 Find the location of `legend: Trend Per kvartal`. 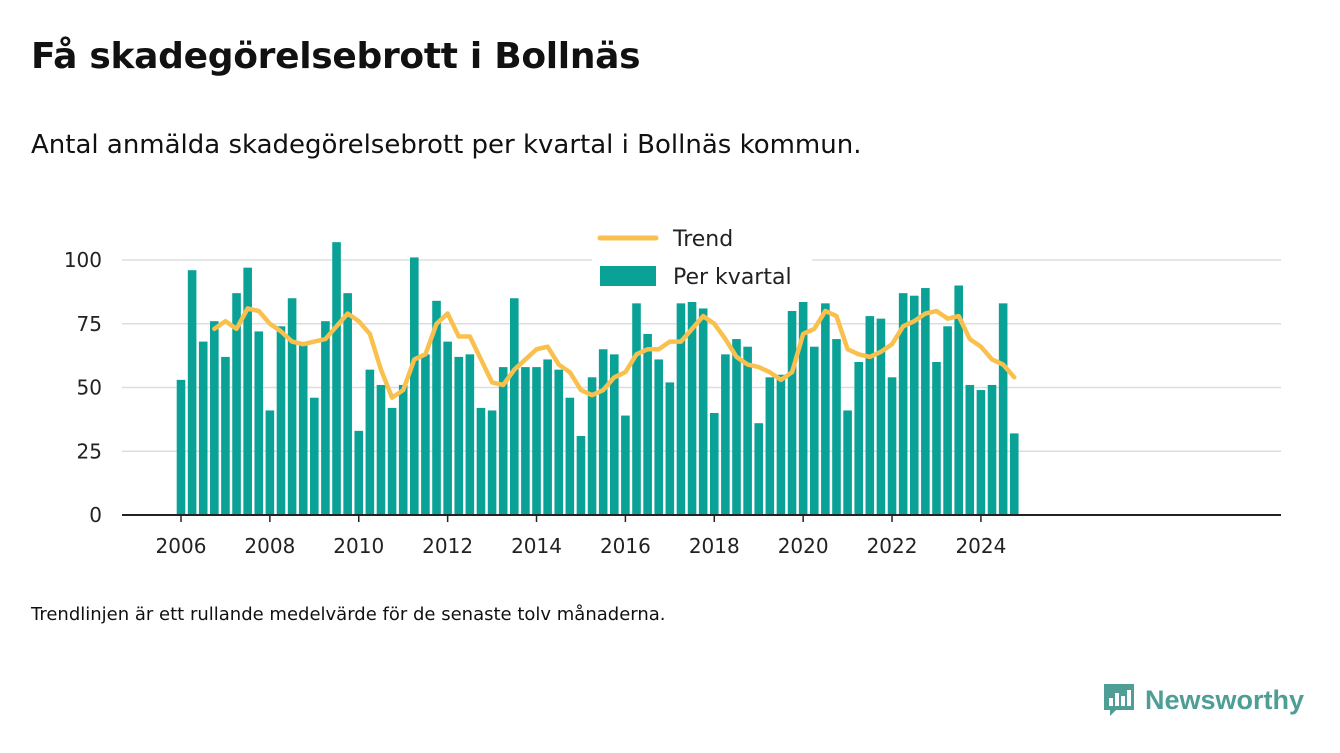

legend: Trend Per kvartal is located at coordinates (702, 261).